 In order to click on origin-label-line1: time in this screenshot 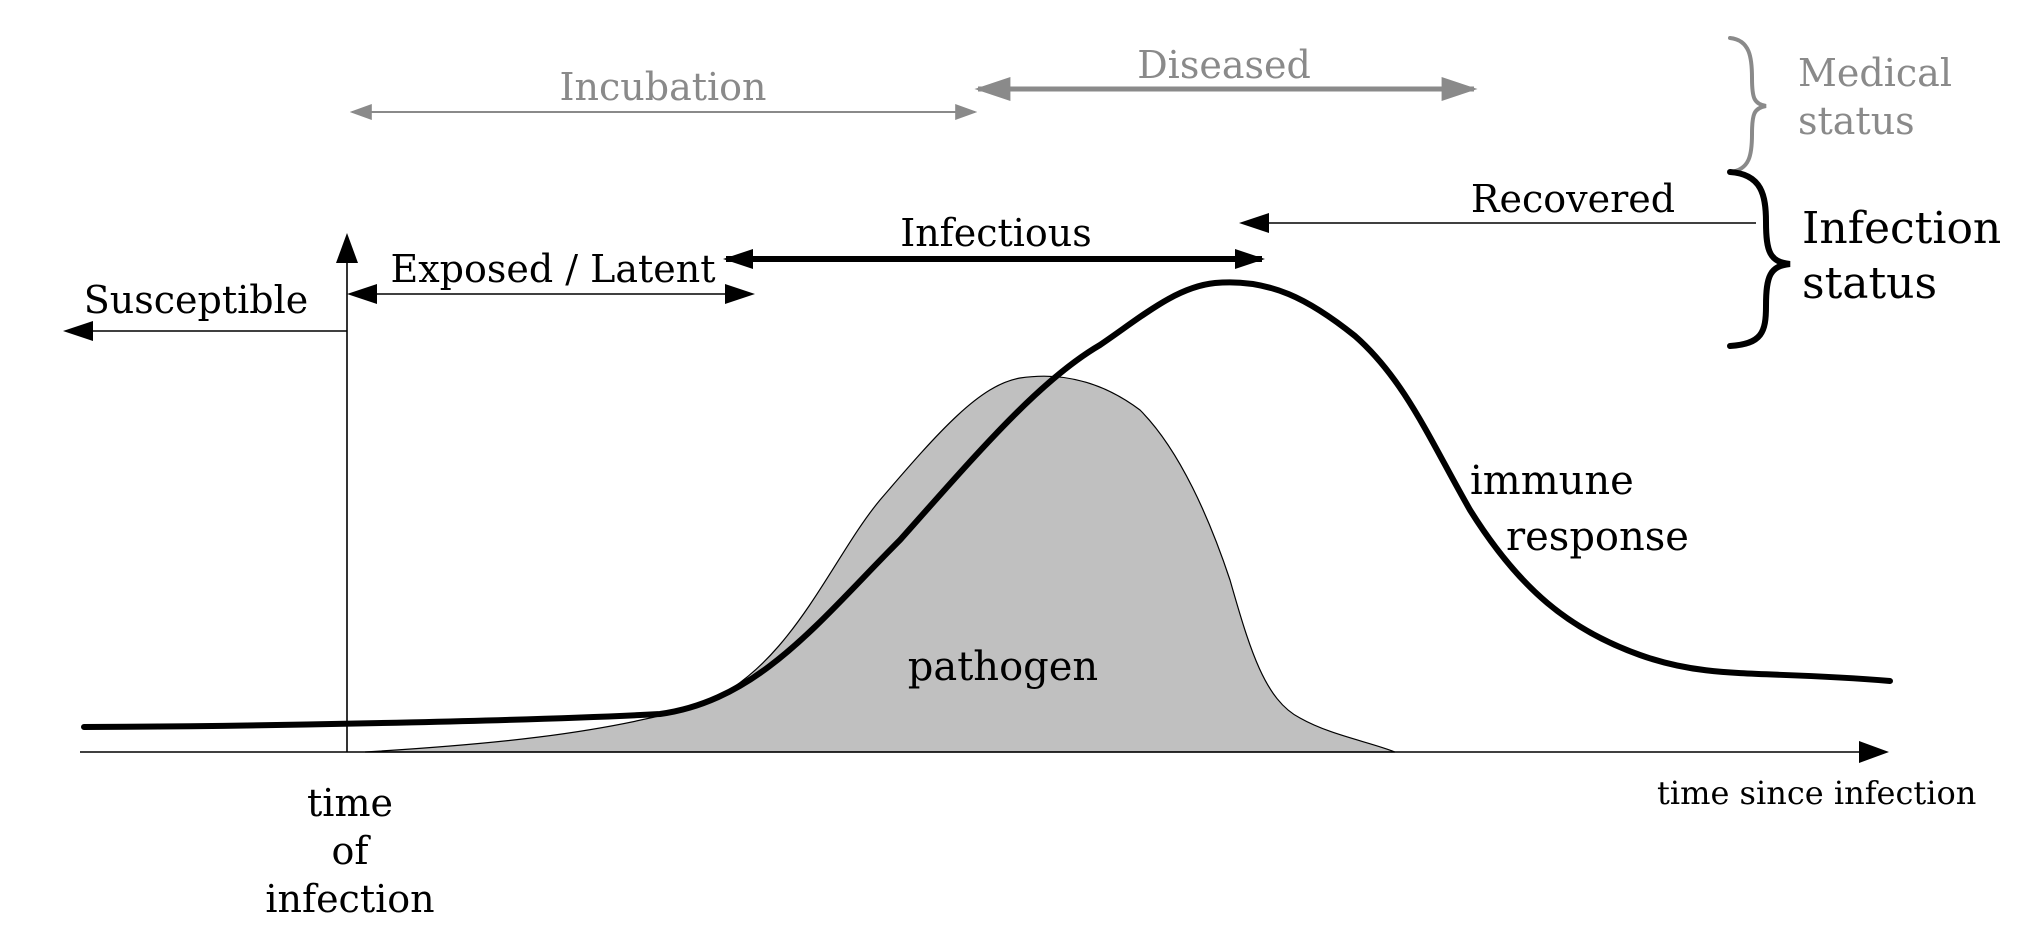, I will do `click(350, 803)`.